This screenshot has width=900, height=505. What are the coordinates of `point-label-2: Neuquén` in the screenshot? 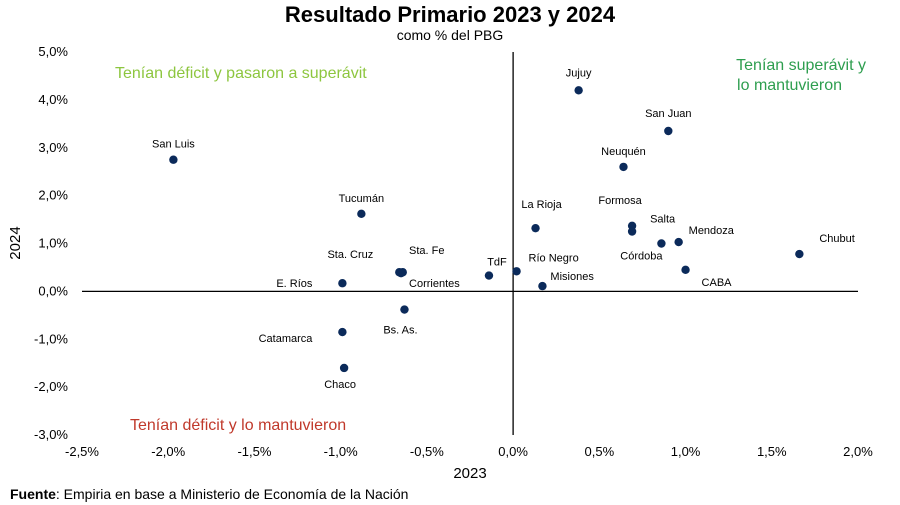 It's located at (623, 152).